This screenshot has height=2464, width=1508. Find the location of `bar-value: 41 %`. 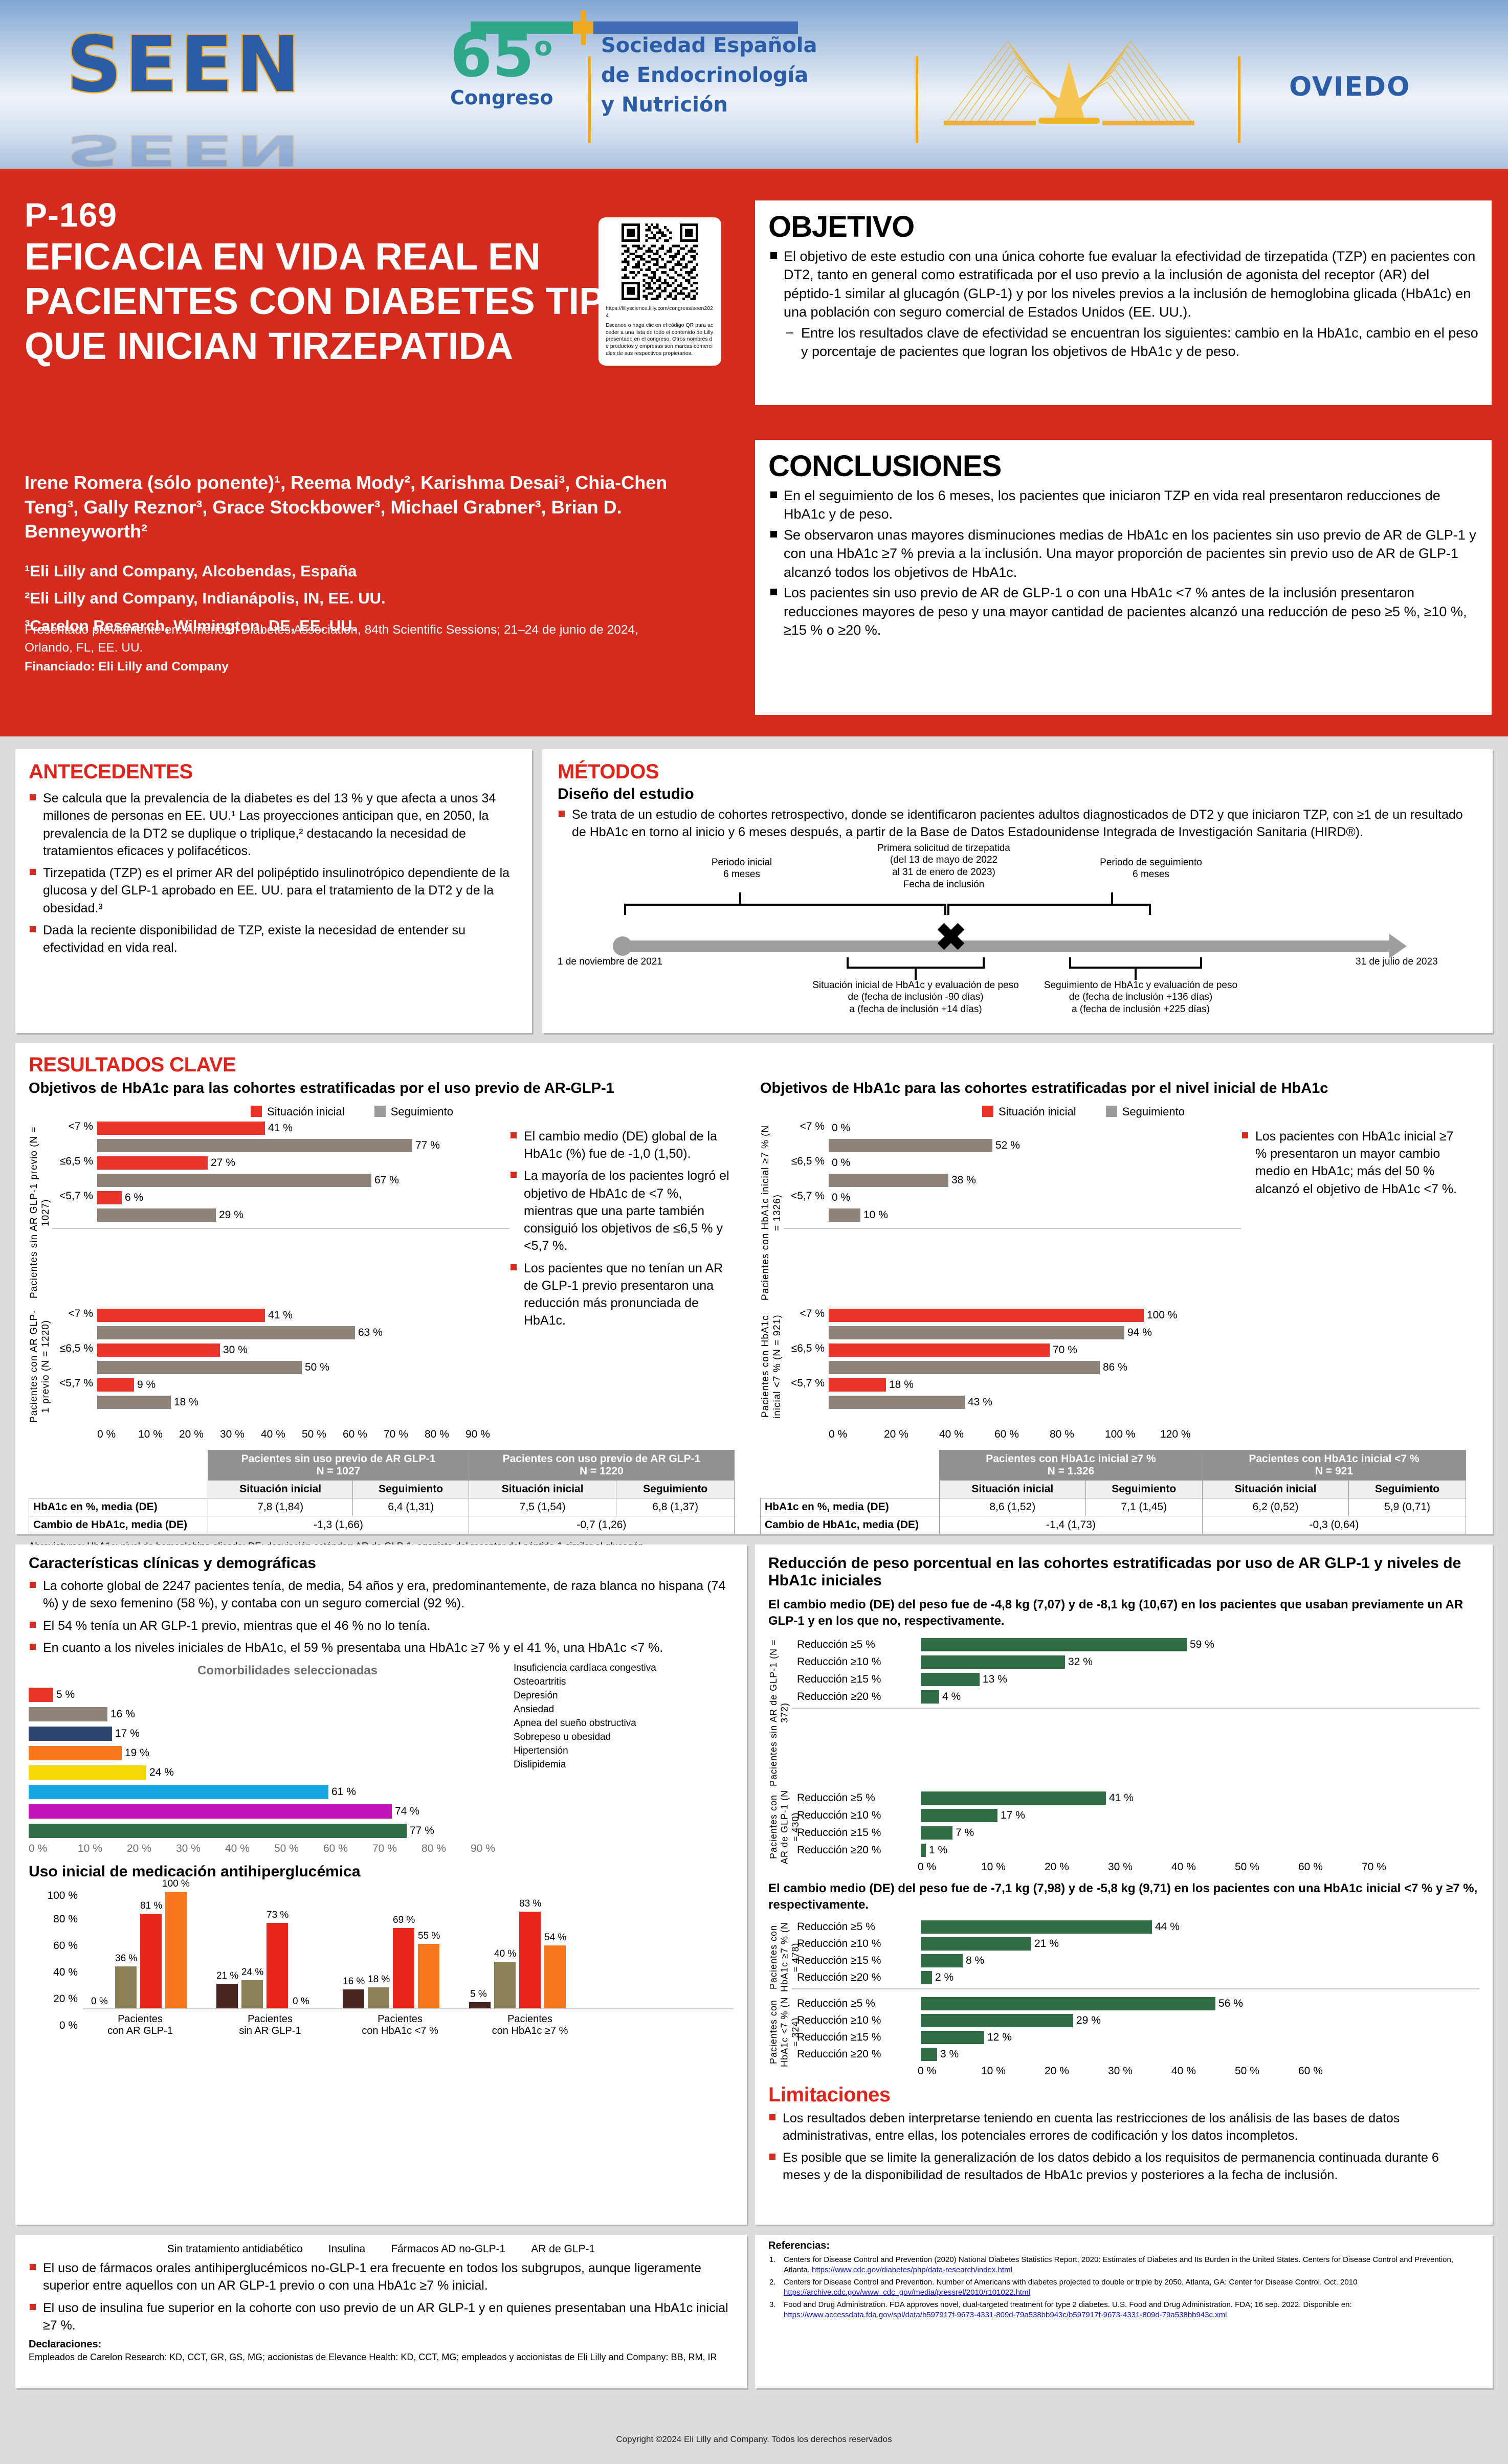

bar-value: 41 % is located at coordinates (280, 1315).